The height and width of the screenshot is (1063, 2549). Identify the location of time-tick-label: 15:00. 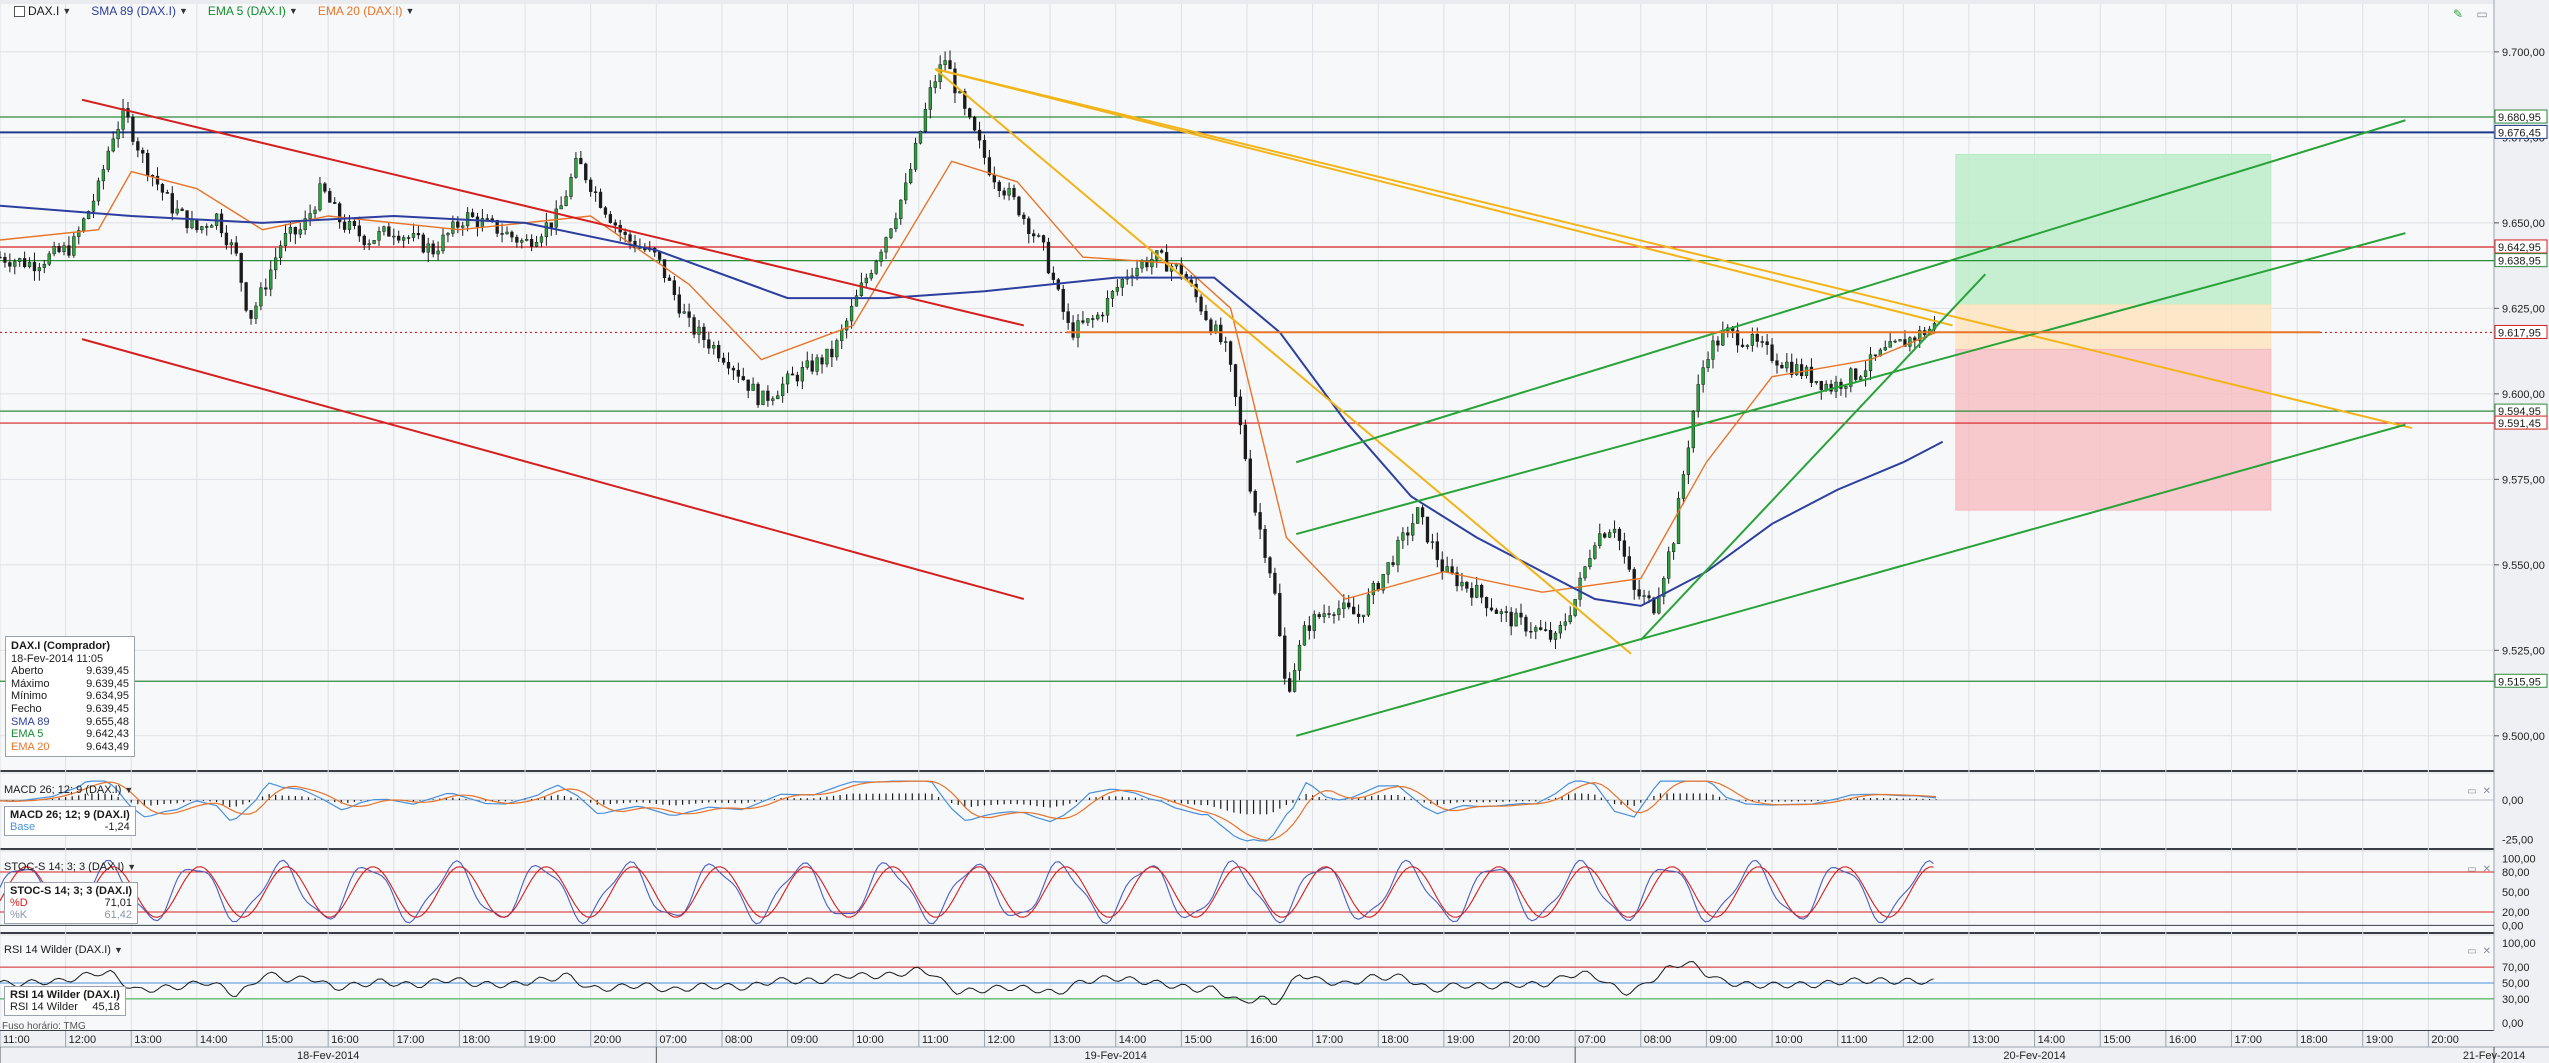
(1198, 1040).